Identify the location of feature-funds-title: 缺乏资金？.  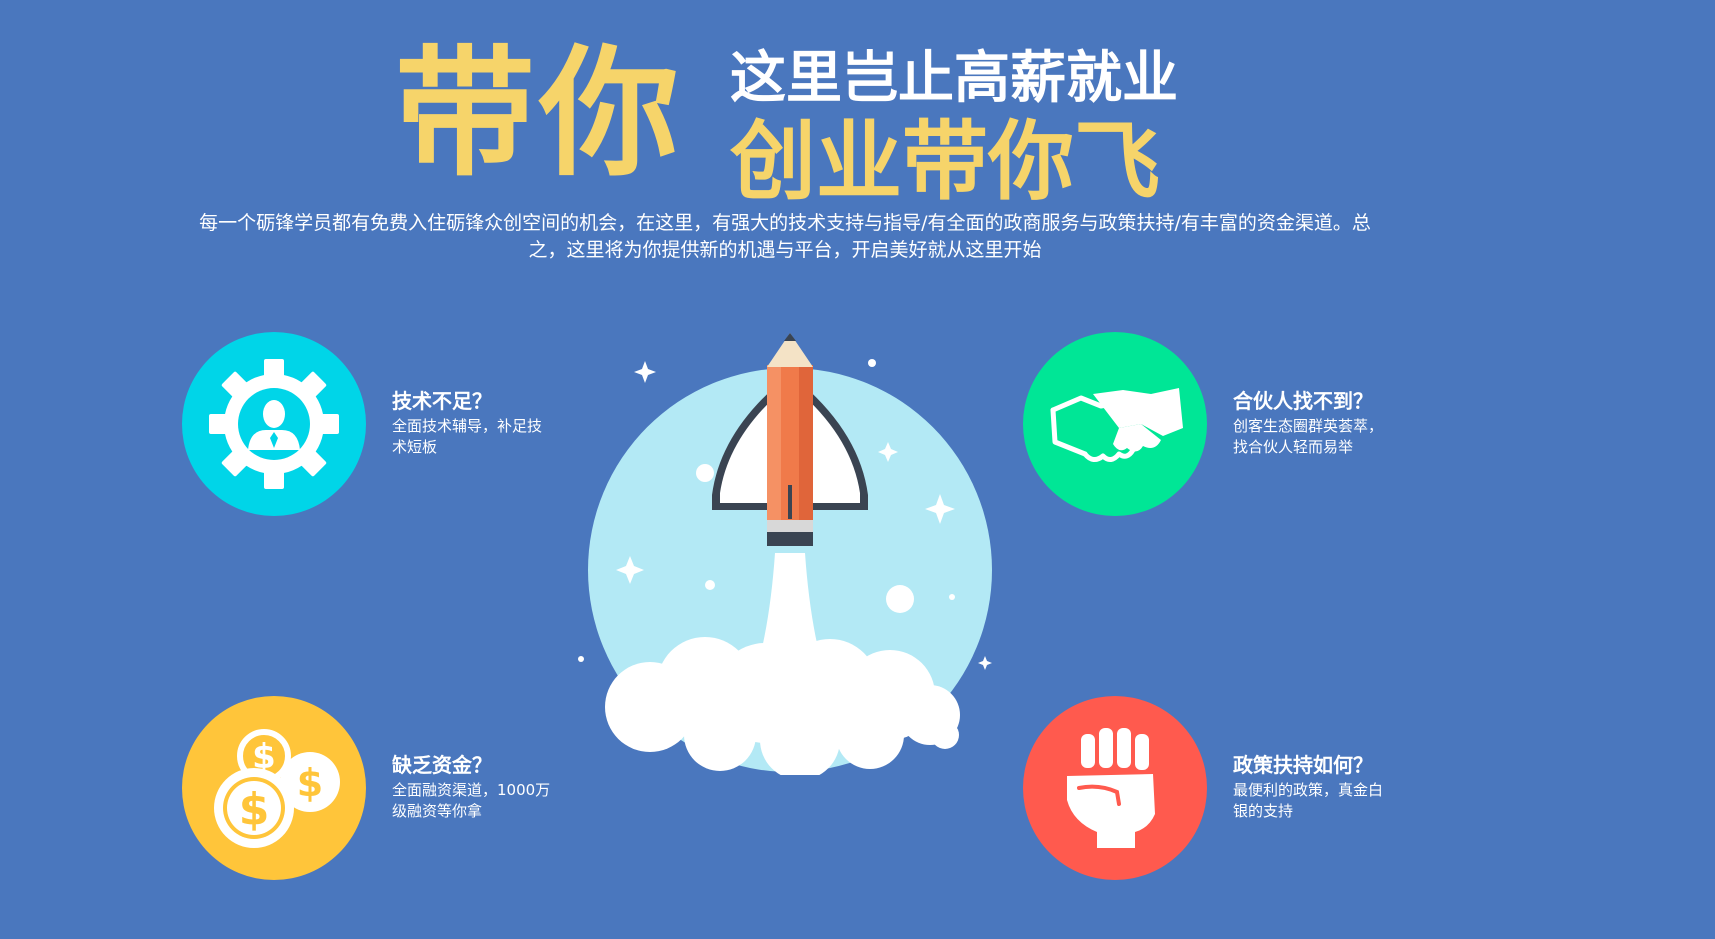
(442, 765).